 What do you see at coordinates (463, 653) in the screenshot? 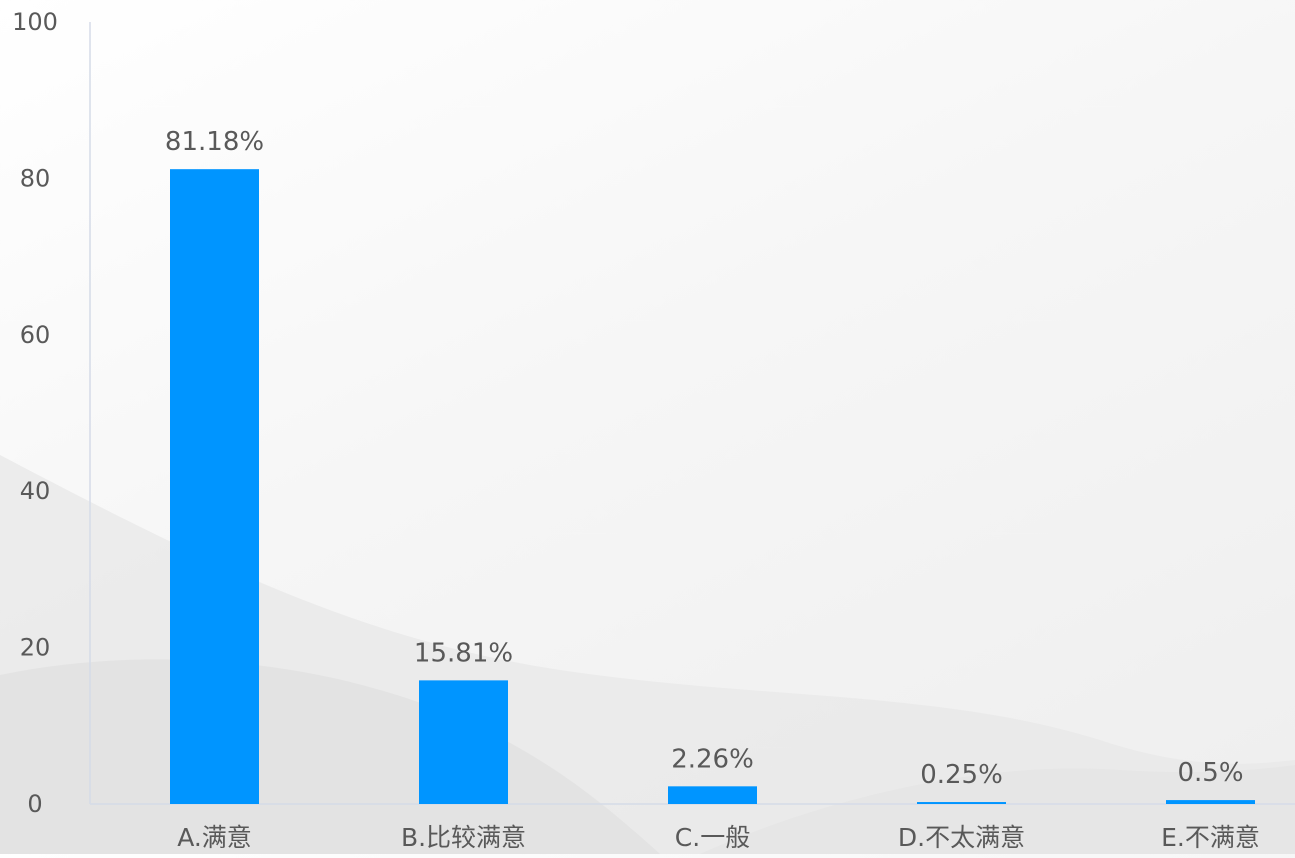
I see `data-label: 15.81%` at bounding box center [463, 653].